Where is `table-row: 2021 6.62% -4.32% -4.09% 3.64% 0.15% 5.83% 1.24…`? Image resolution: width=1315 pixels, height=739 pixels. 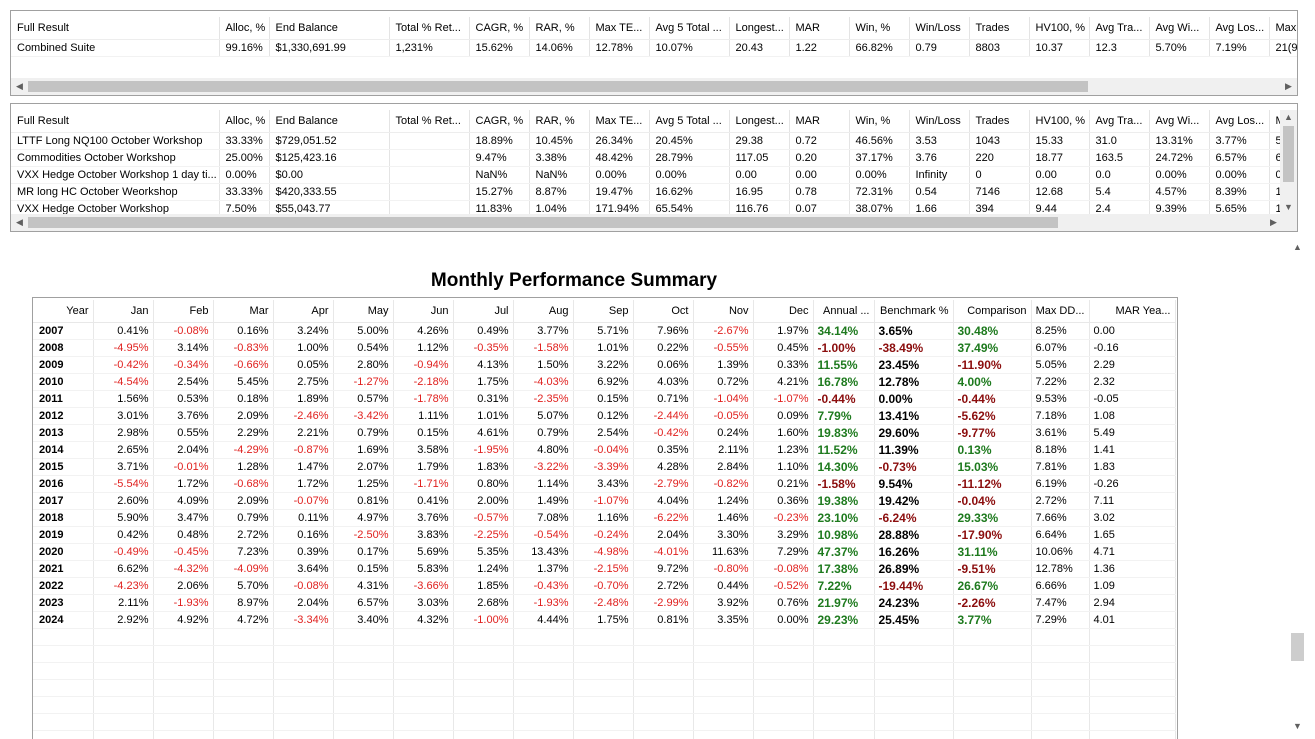
table-row: 2021 6.62% -4.32% -4.09% 3.64% 0.15% 5.83% 1.24… is located at coordinates (604, 569).